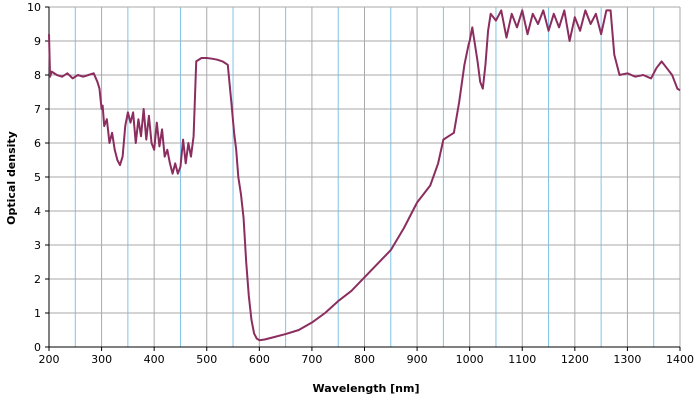  I want to click on x-tick-label: 400, so click(154, 359).